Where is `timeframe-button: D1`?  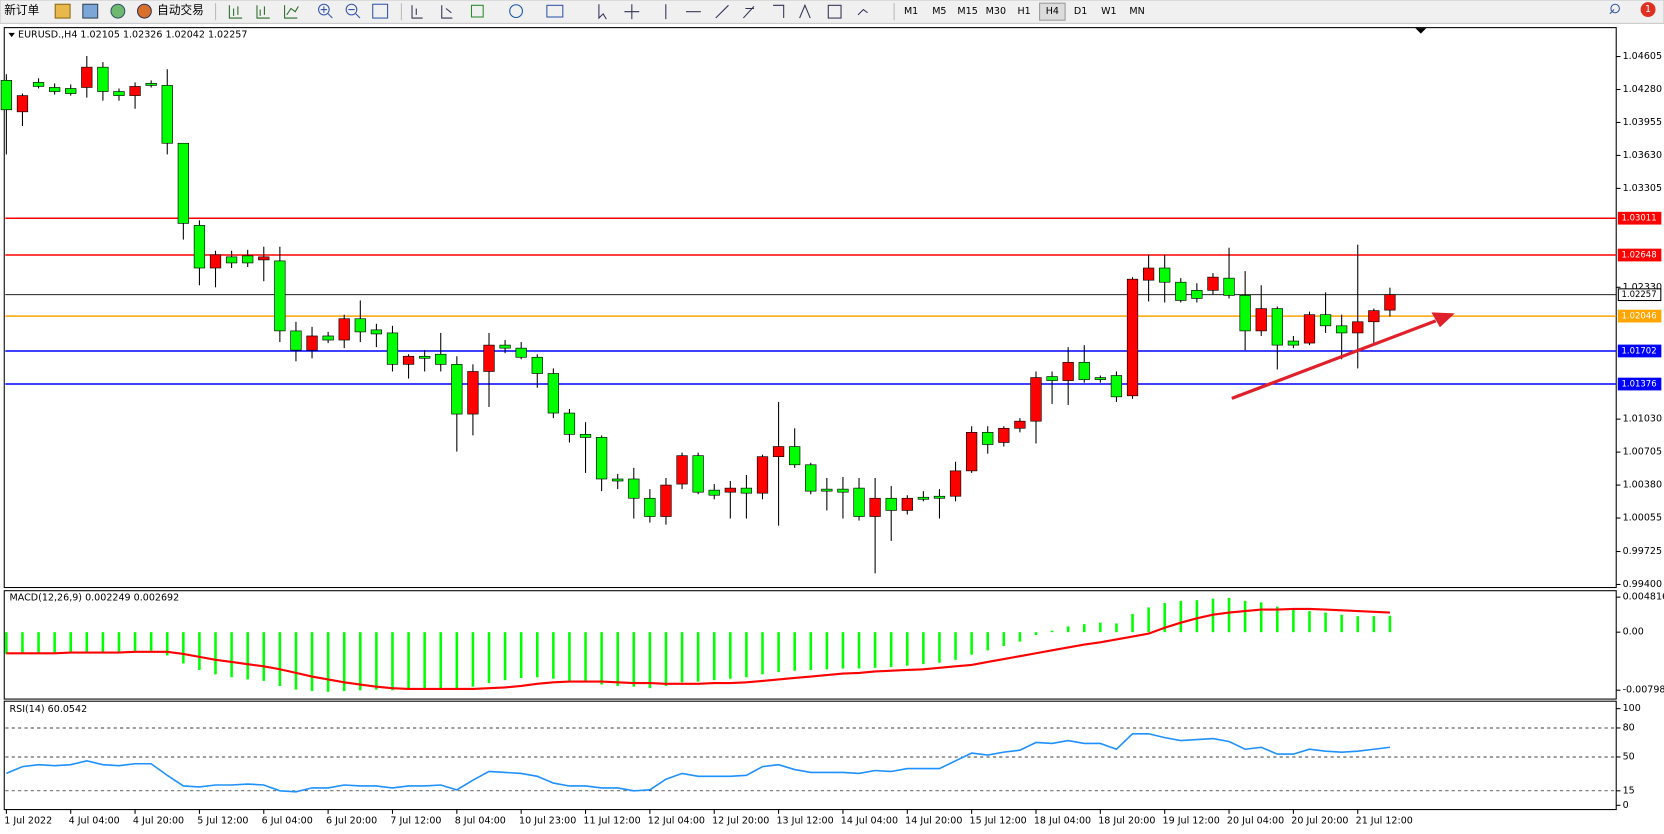
timeframe-button: D1 is located at coordinates (1080, 11).